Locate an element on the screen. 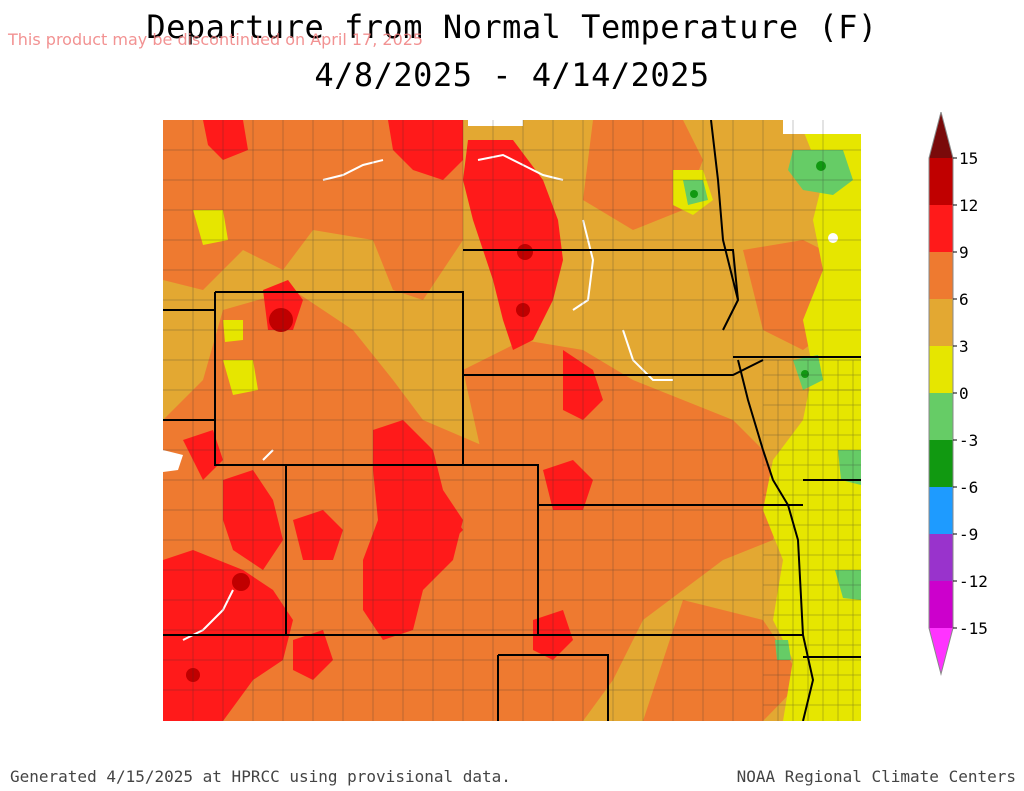 Image resolution: width=1024 pixels, height=791 pixels. legend-tick-label: 6 is located at coordinates (964, 299).